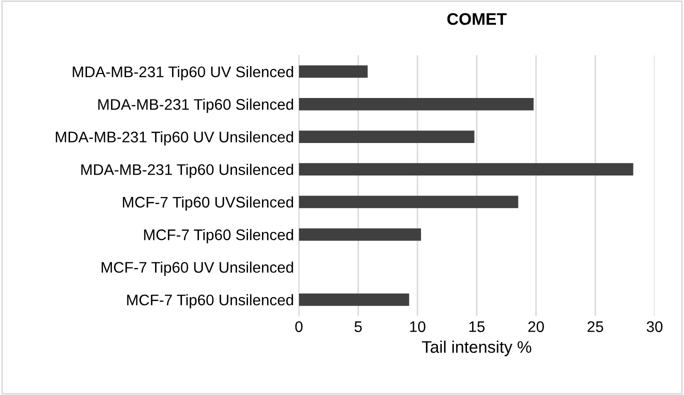  Describe the element at coordinates (299, 326) in the screenshot. I see `x-tick-label: 0` at that location.